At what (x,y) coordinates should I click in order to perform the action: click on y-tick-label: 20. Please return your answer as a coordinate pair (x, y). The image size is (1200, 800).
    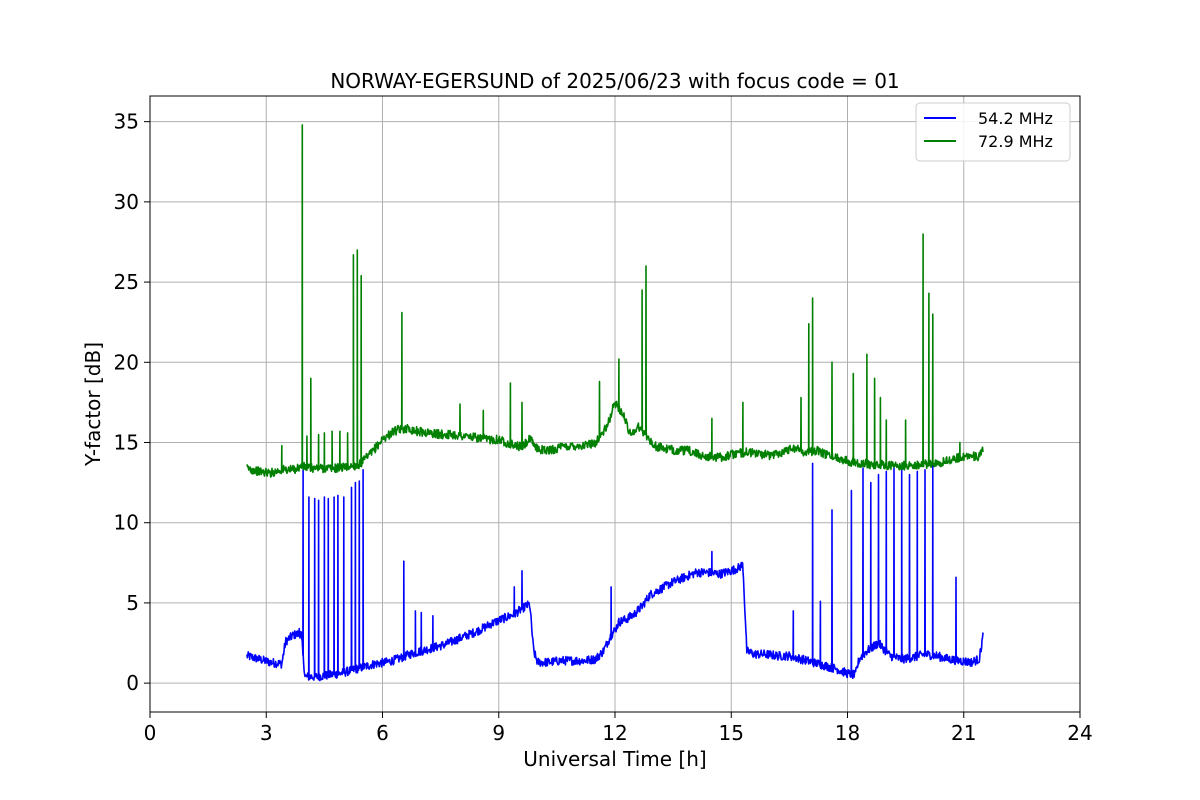
    Looking at the image, I should click on (126, 362).